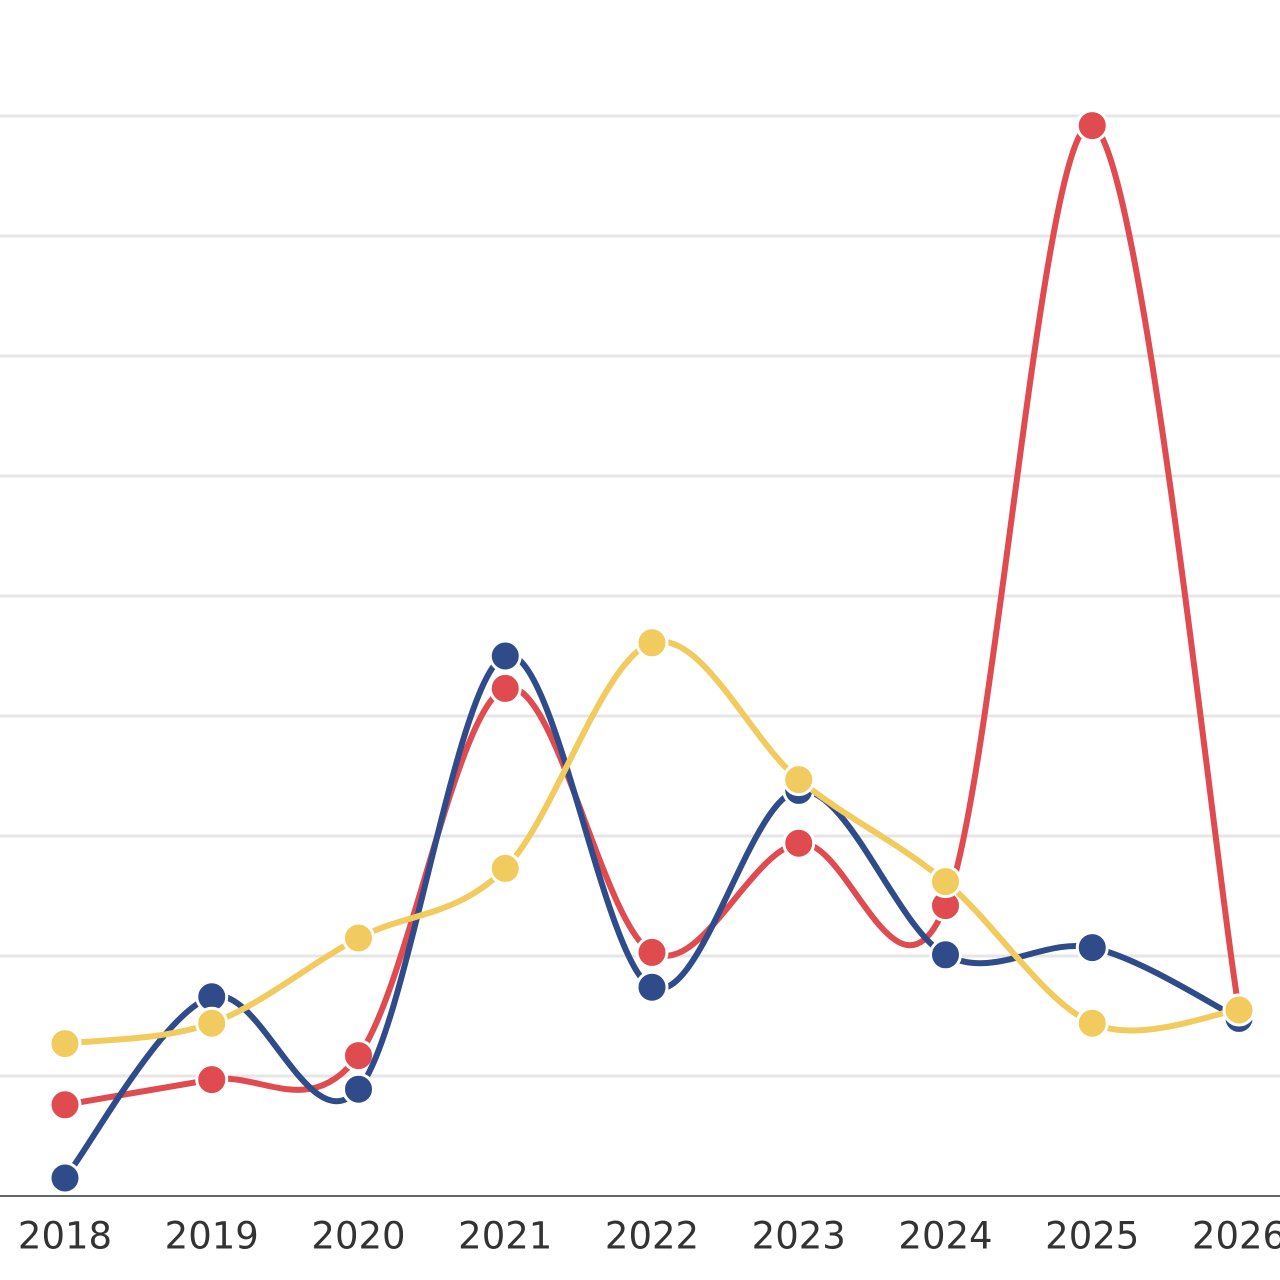 This screenshot has height=1280, width=1280. I want to click on x-tick-label: 2019, so click(212, 1236).